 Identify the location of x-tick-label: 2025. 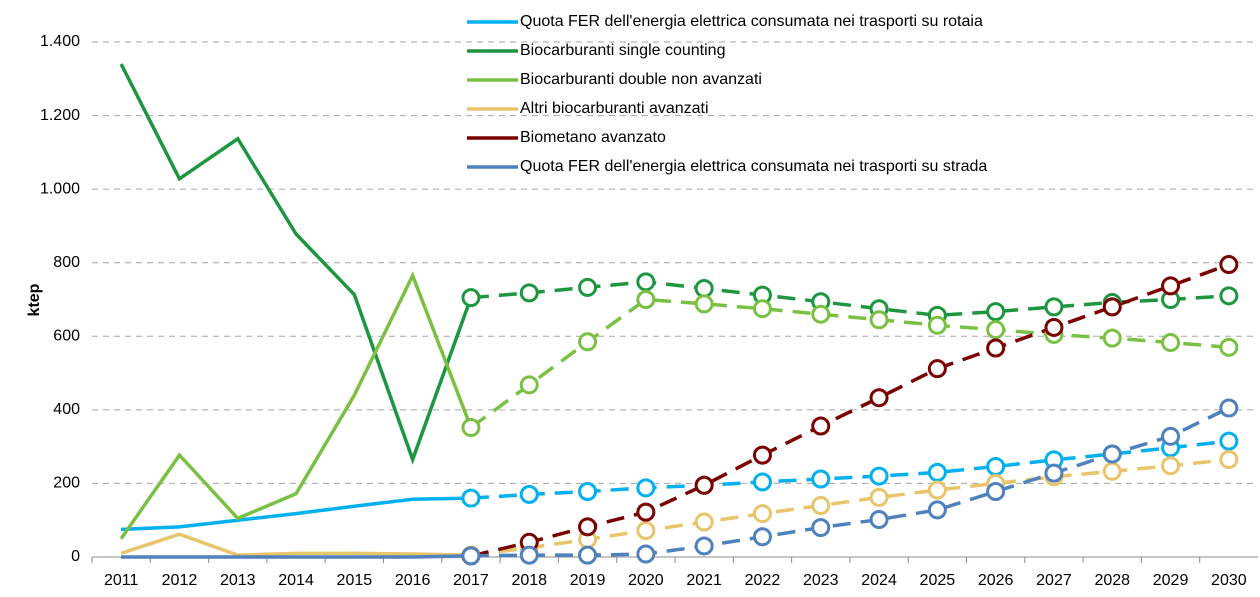
(938, 580).